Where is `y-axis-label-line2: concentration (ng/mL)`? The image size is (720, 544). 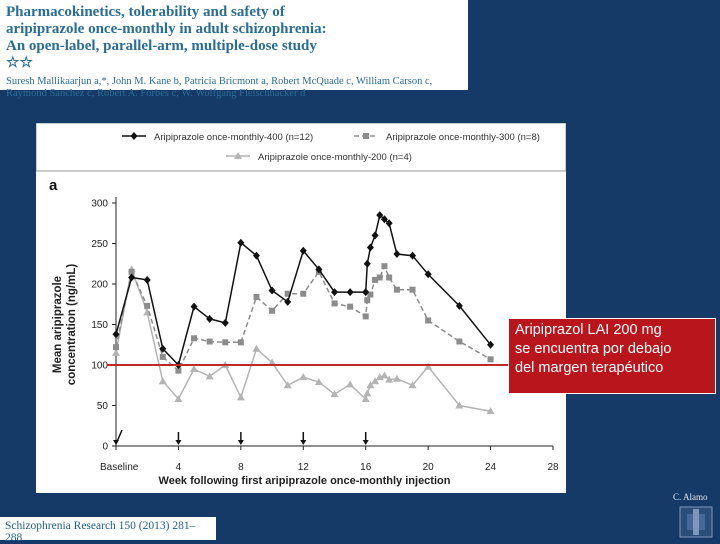 y-axis-label-line2: concentration (ng/mL) is located at coordinates (72, 325).